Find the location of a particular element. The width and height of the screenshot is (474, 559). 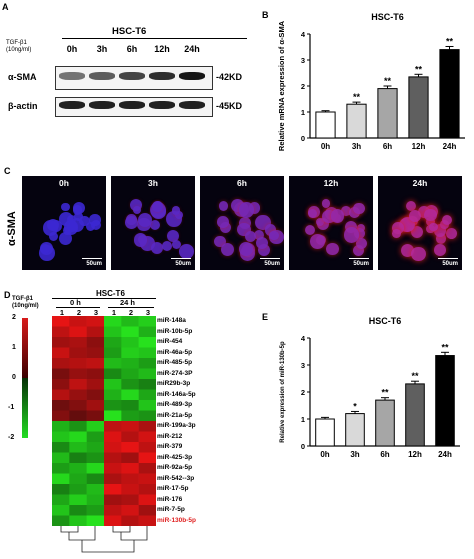

confocal-image-2: 6h 50um is located at coordinates (242, 223).